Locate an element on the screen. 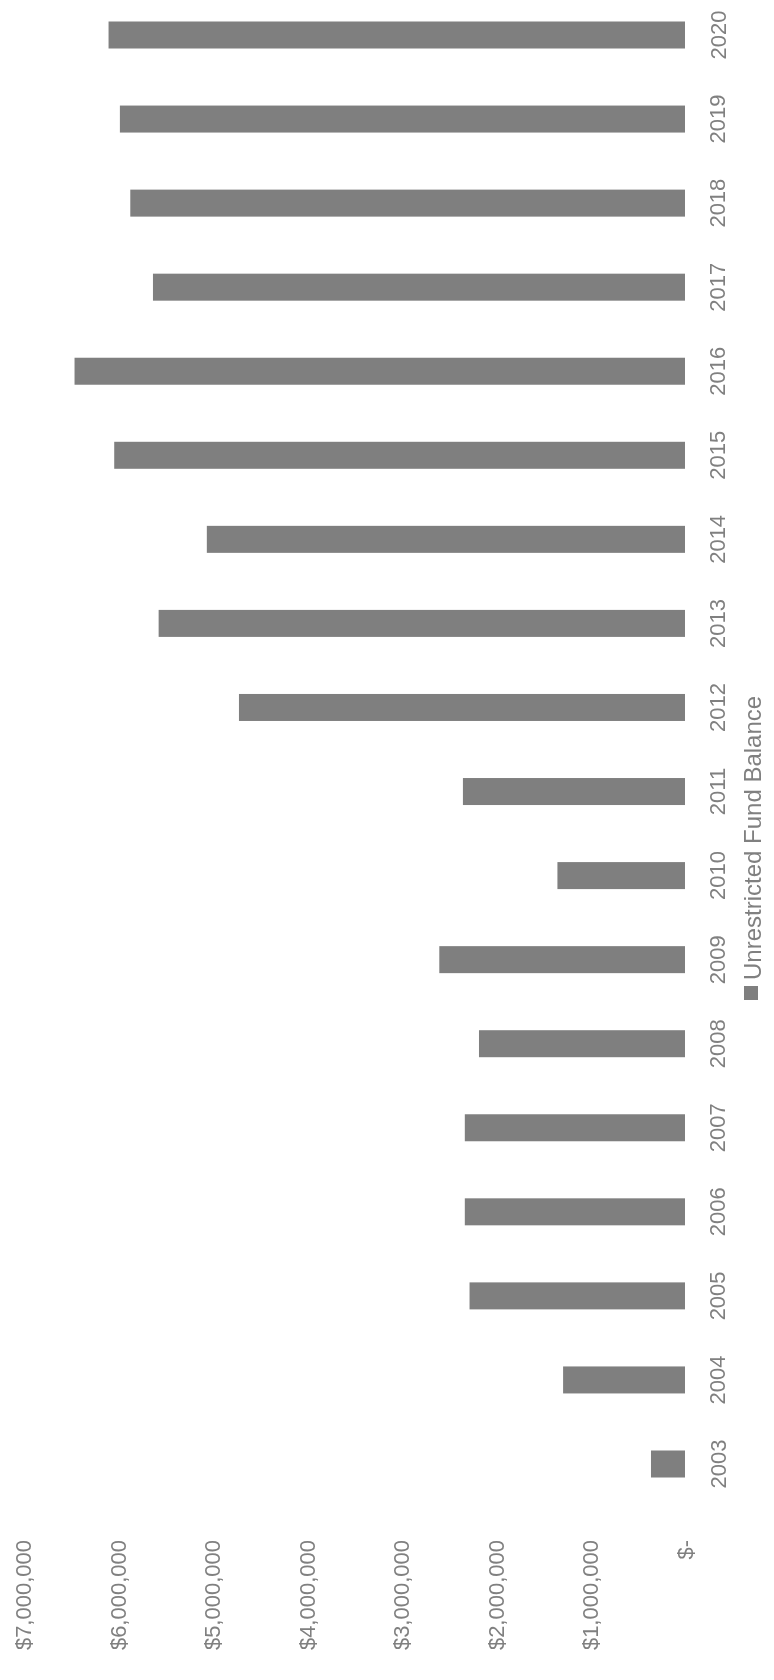 This screenshot has height=1680, width=774. y-tick-label: 2003 is located at coordinates (718, 1464).